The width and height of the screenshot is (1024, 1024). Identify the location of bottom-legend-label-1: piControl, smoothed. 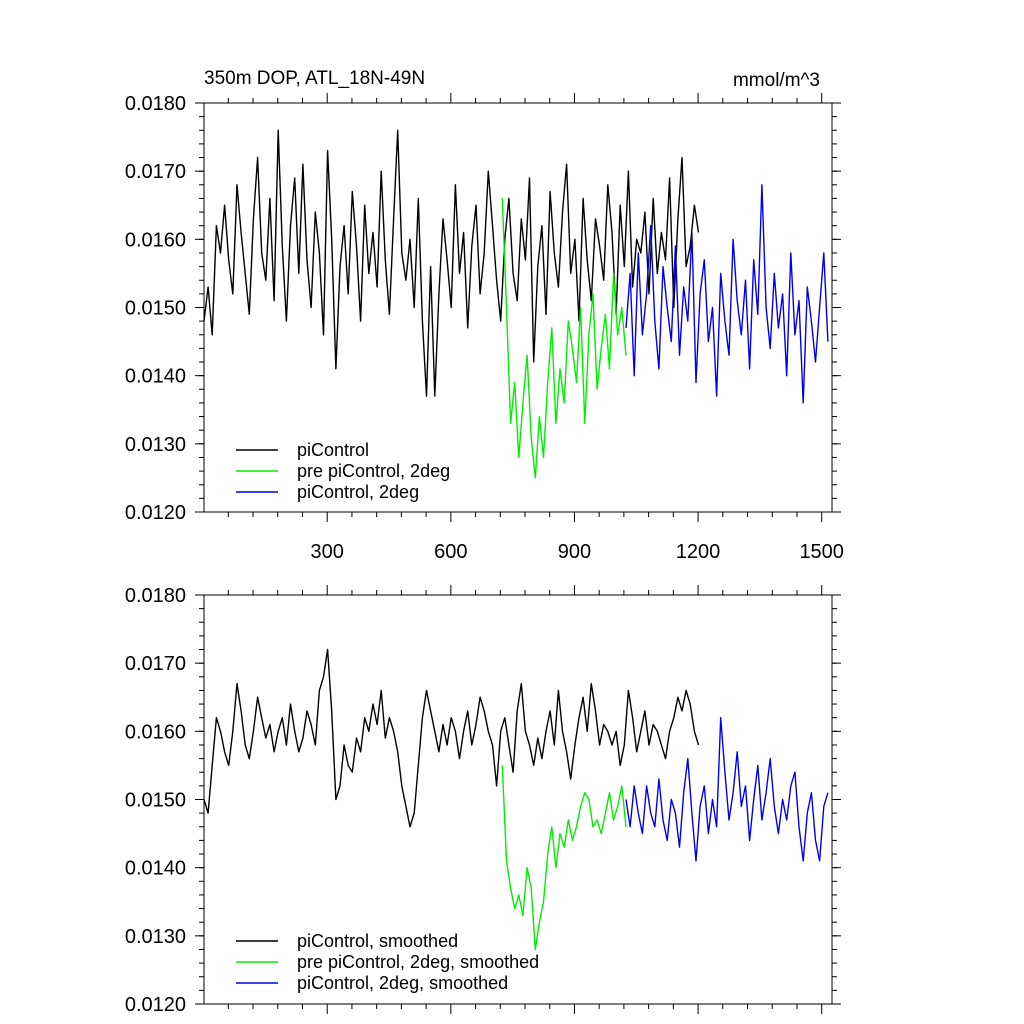
(377, 941).